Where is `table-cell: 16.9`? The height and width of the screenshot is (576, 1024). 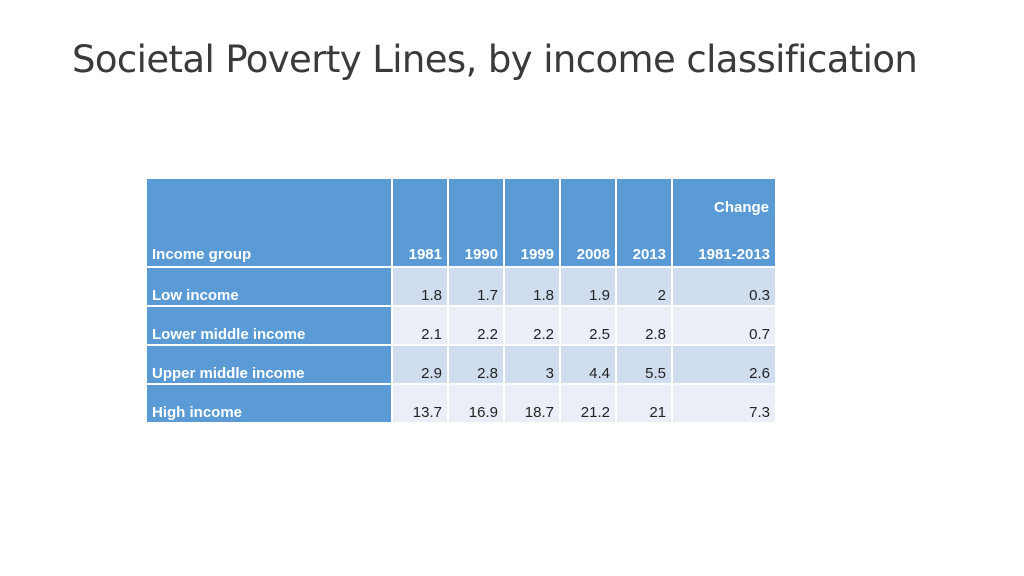 table-cell: 16.9 is located at coordinates (476, 403).